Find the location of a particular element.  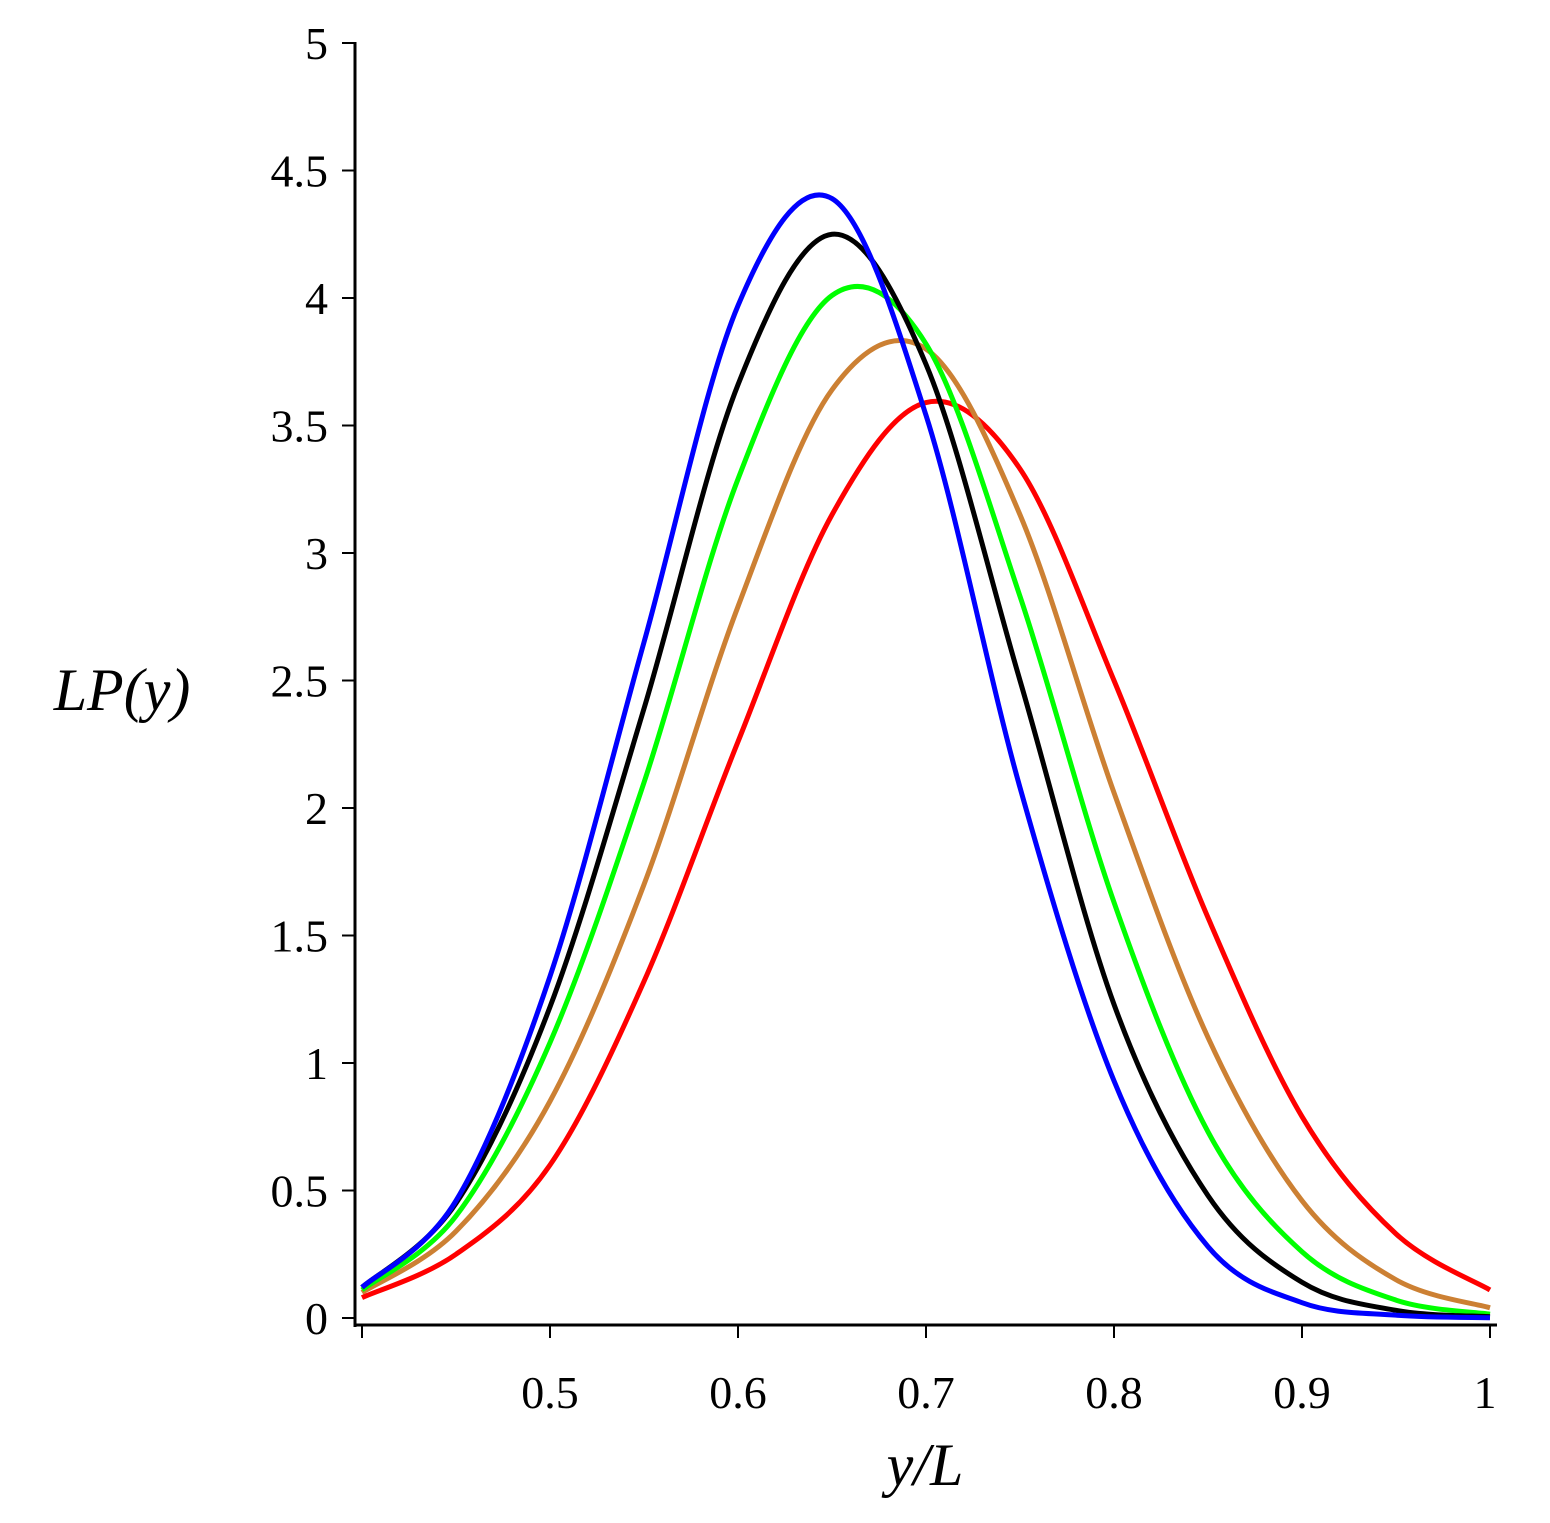

x-tick-label: 0.9 is located at coordinates (1302, 1392).